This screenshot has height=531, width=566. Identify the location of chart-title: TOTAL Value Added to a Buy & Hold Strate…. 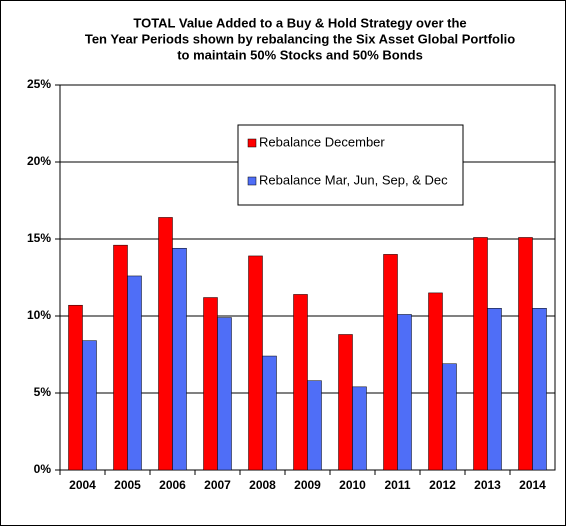
(299, 22).